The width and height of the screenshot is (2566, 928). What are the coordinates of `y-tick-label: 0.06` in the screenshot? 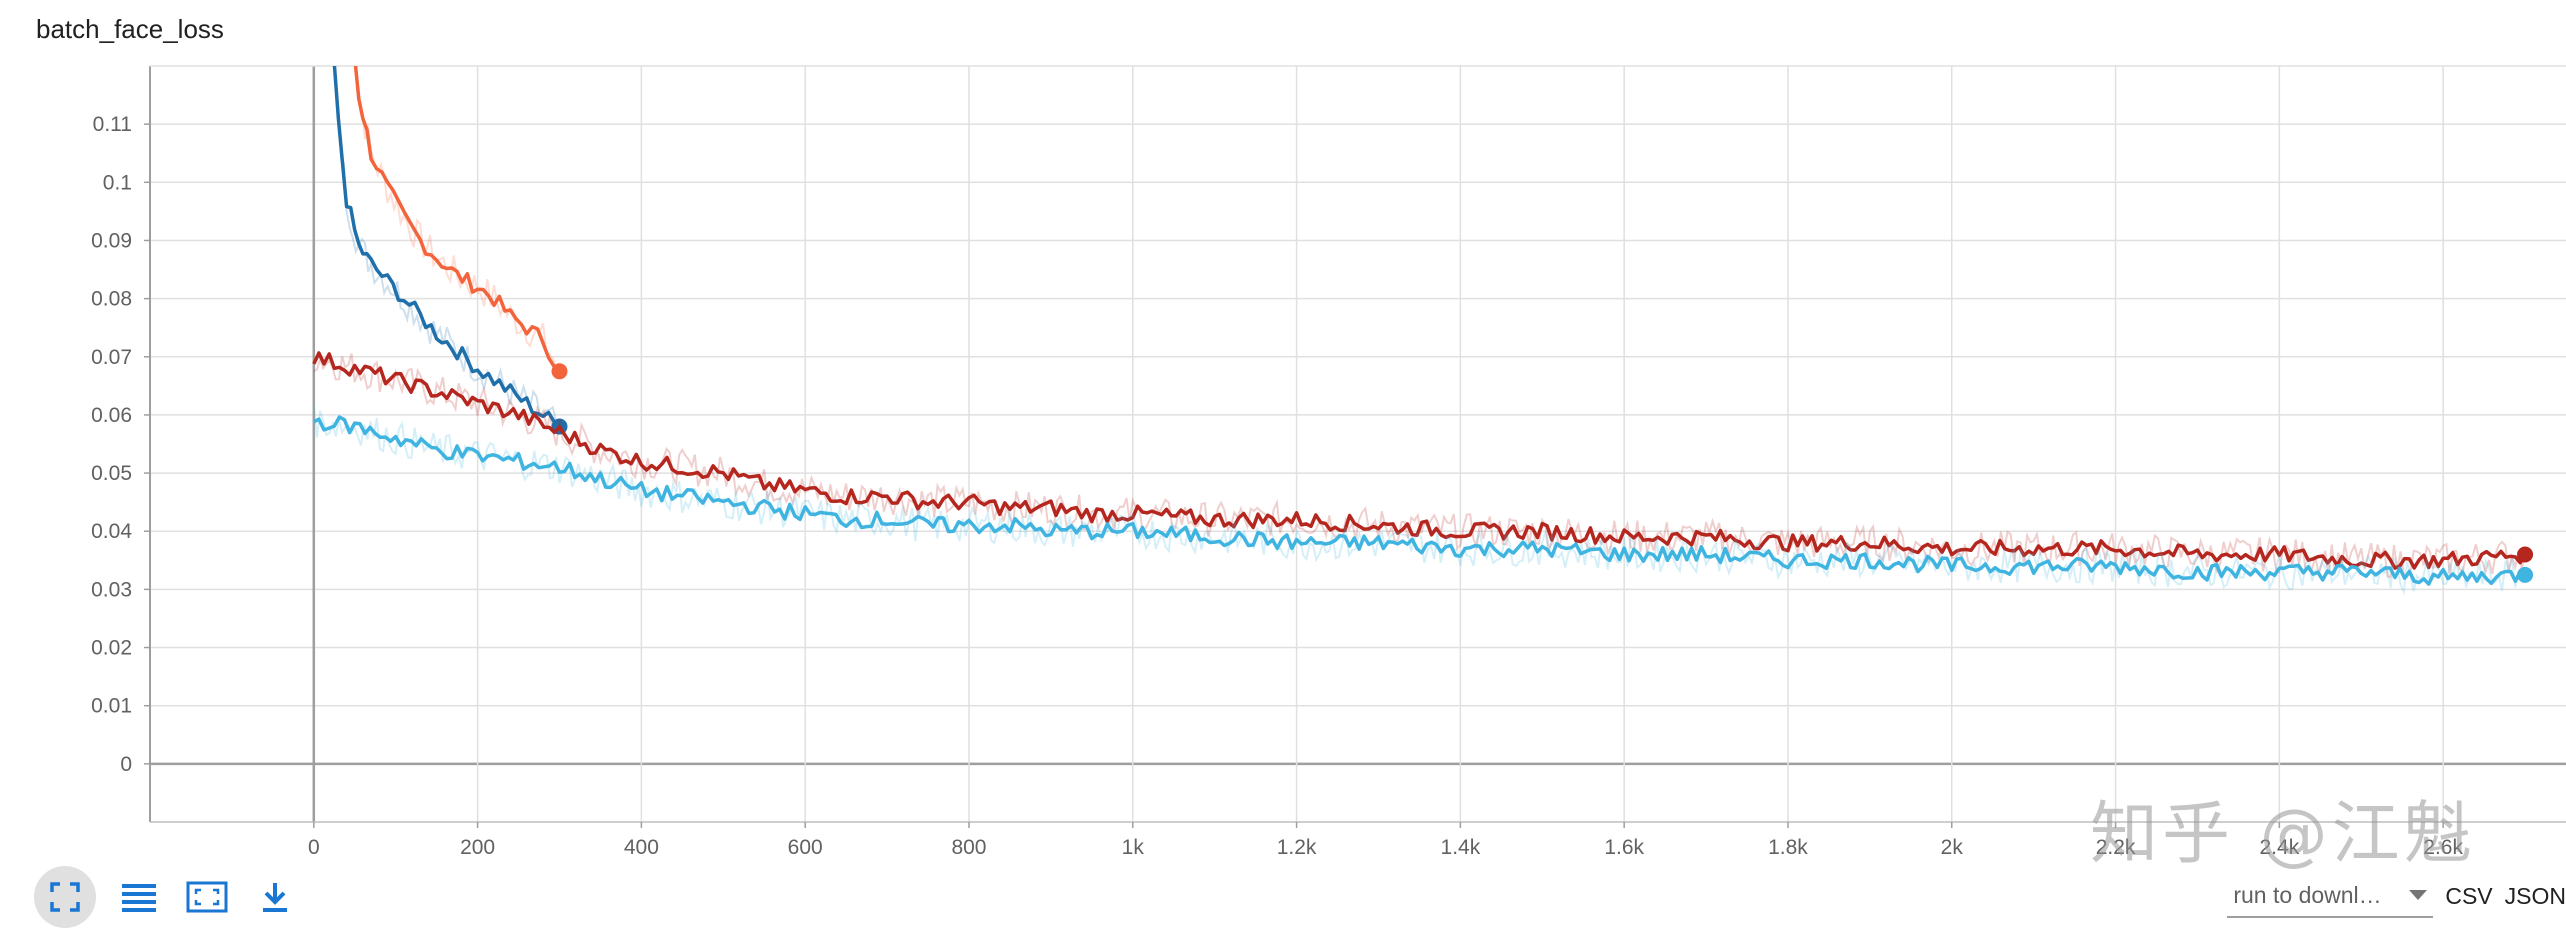 It's located at (111, 415).